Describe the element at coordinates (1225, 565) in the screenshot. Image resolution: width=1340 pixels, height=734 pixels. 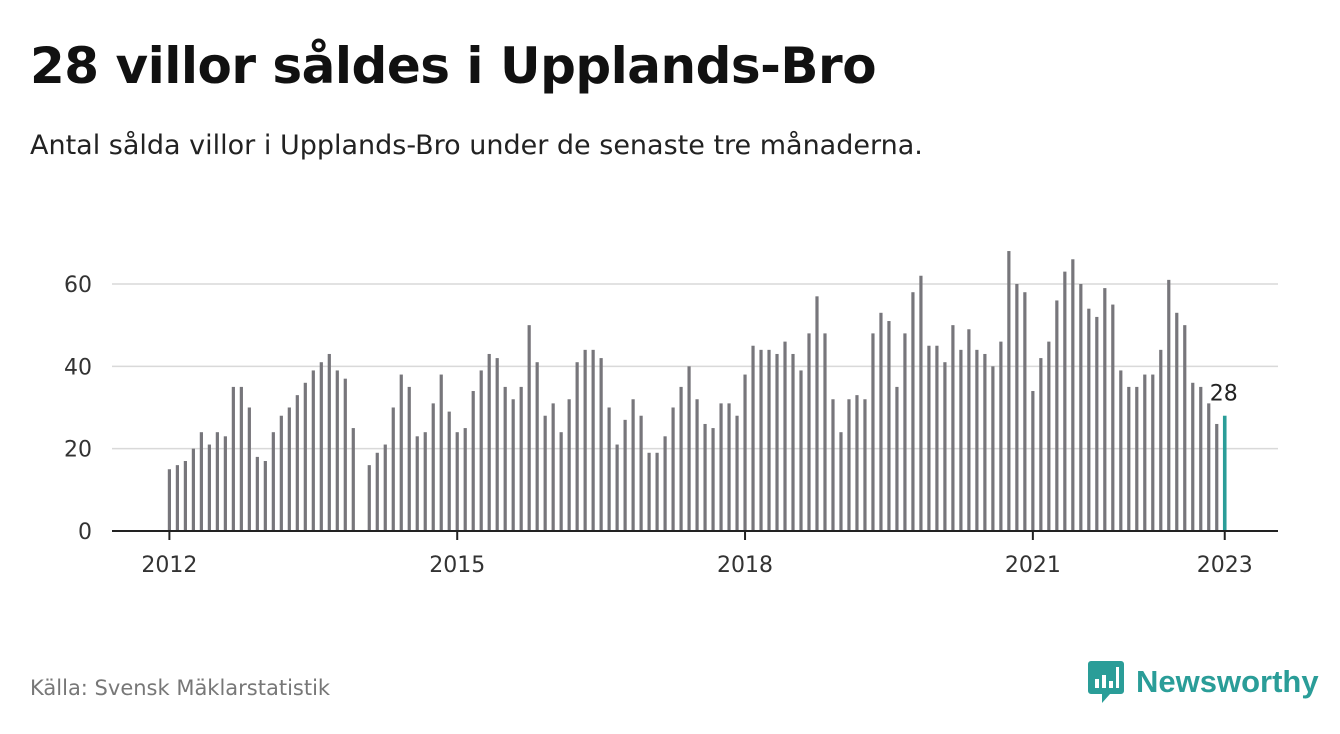
I see `x-tick-label: 2023` at that location.